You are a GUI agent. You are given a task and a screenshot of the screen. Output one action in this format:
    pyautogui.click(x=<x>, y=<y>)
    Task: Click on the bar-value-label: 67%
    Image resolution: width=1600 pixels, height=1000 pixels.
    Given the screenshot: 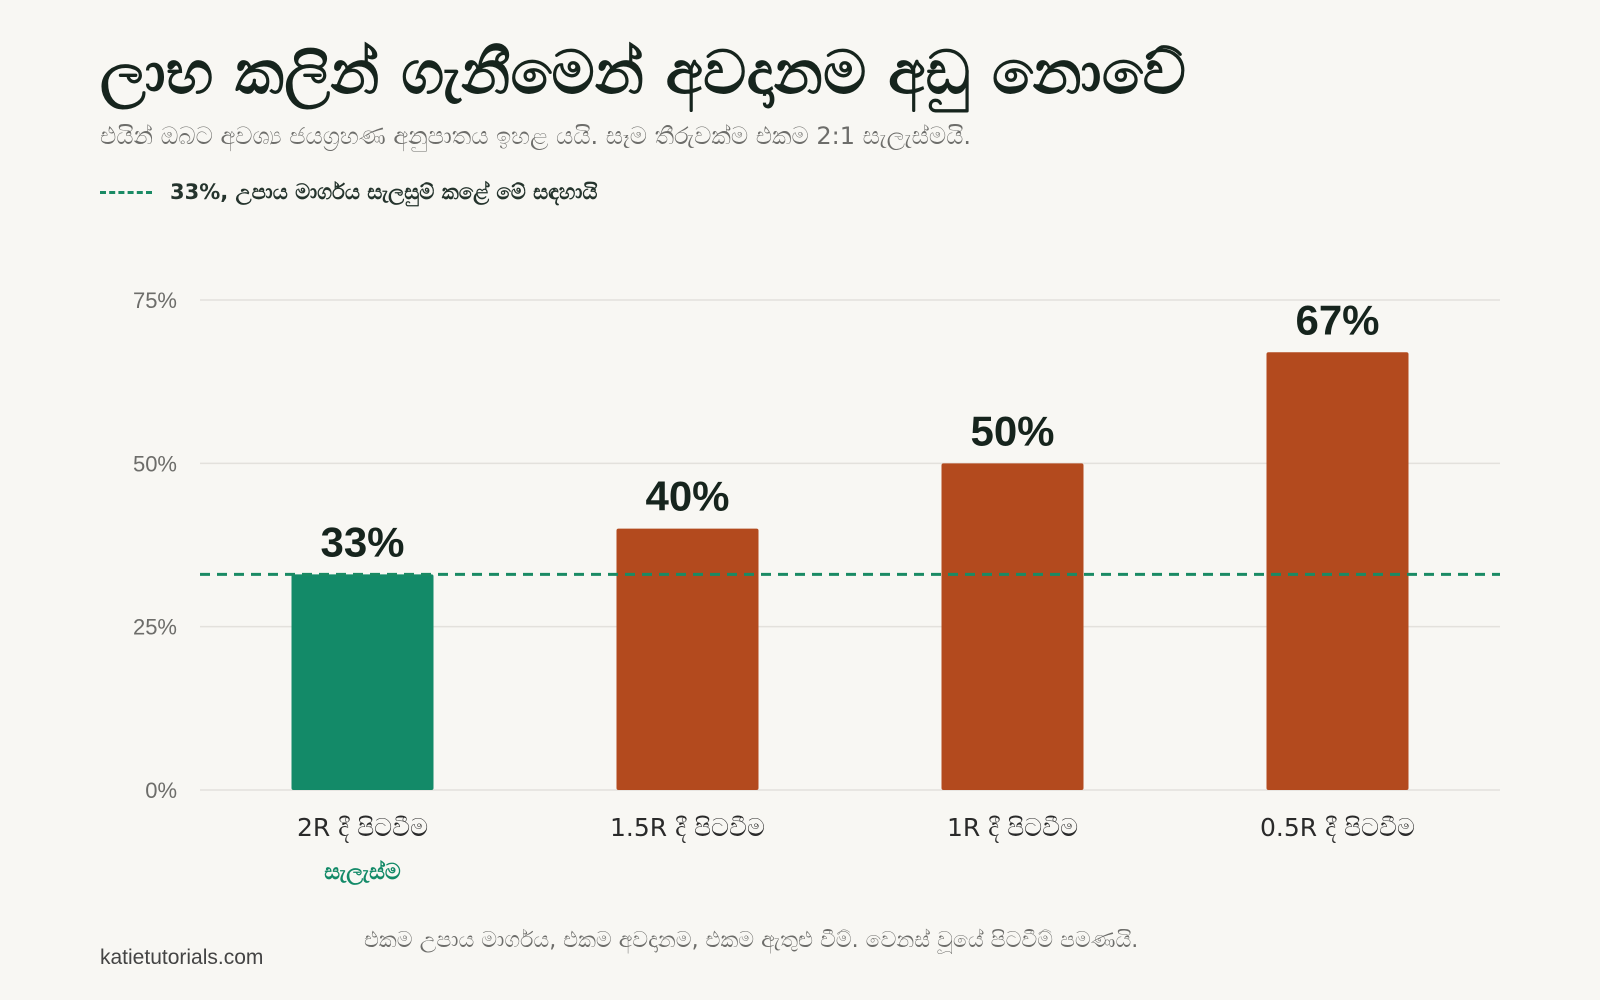 What is the action you would take?
    pyautogui.click(x=1337, y=319)
    